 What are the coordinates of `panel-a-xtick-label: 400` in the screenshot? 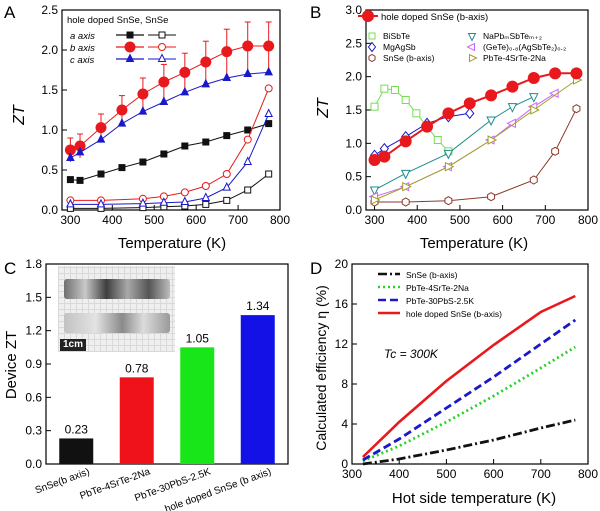 It's located at (112, 220).